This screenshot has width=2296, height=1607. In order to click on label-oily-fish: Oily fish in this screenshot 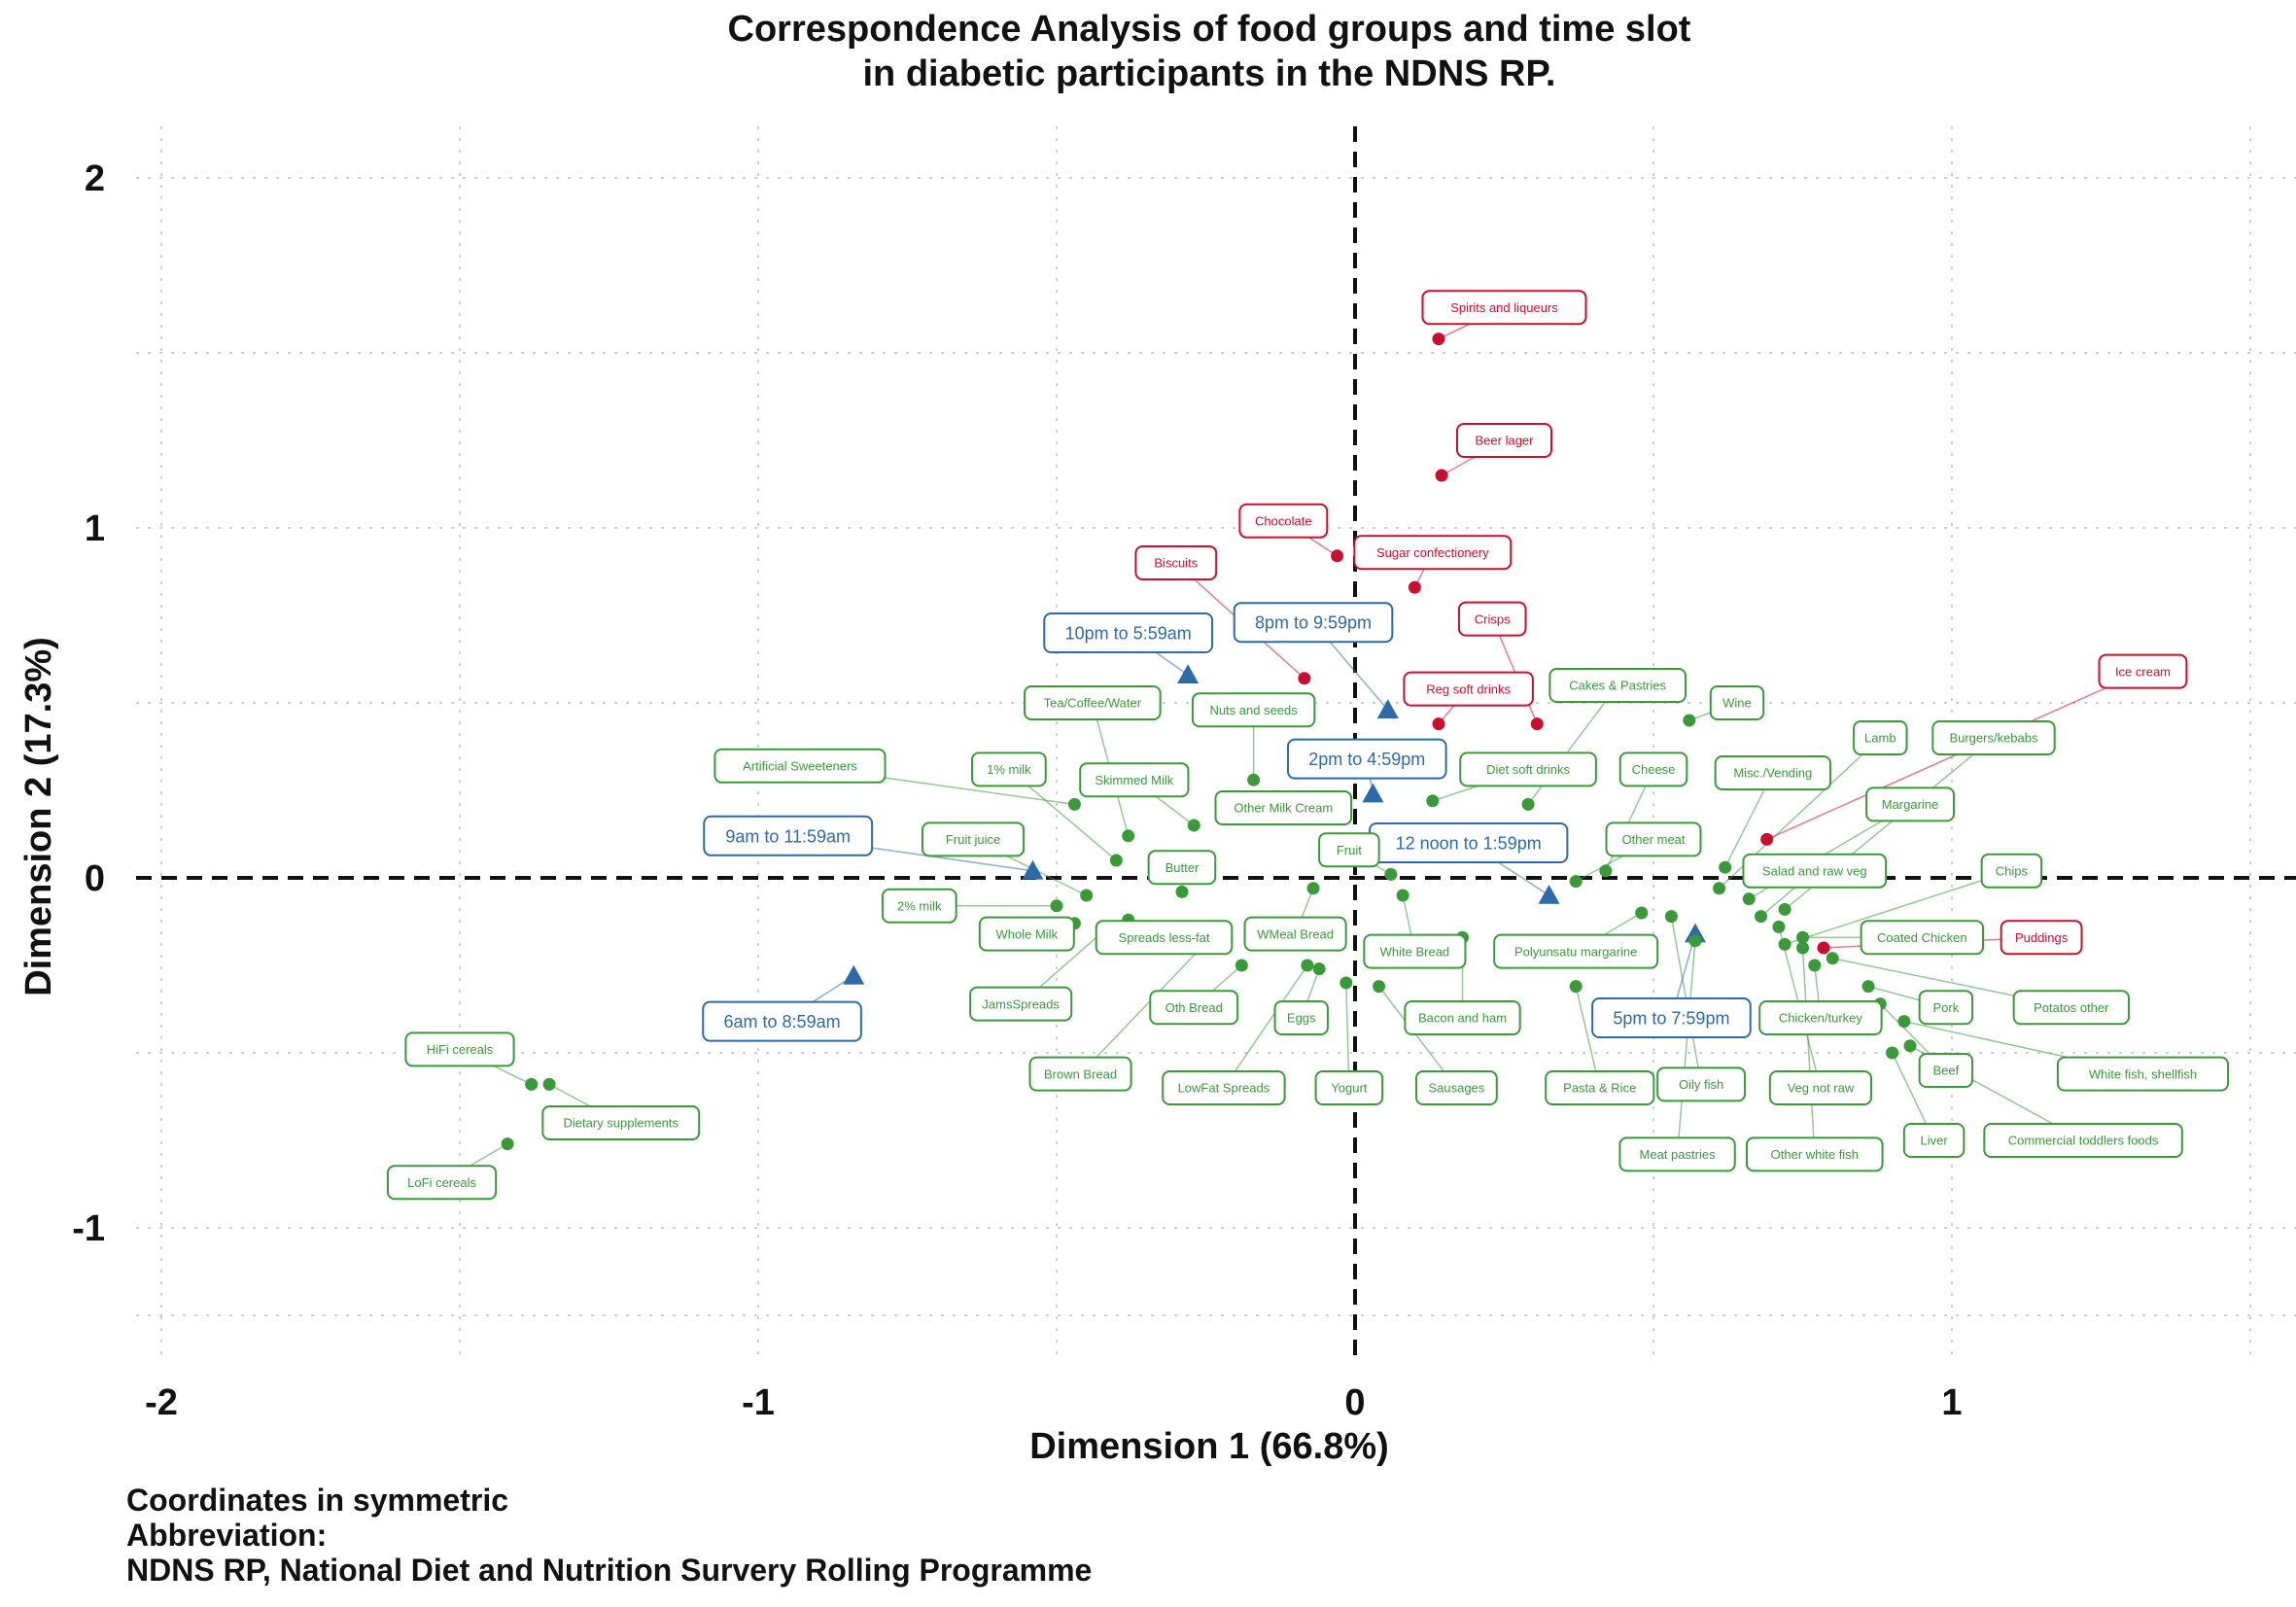, I will do `click(1701, 1084)`.